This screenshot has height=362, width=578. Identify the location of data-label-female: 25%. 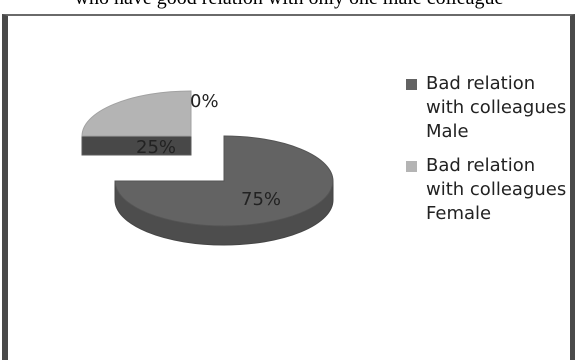
(156, 147).